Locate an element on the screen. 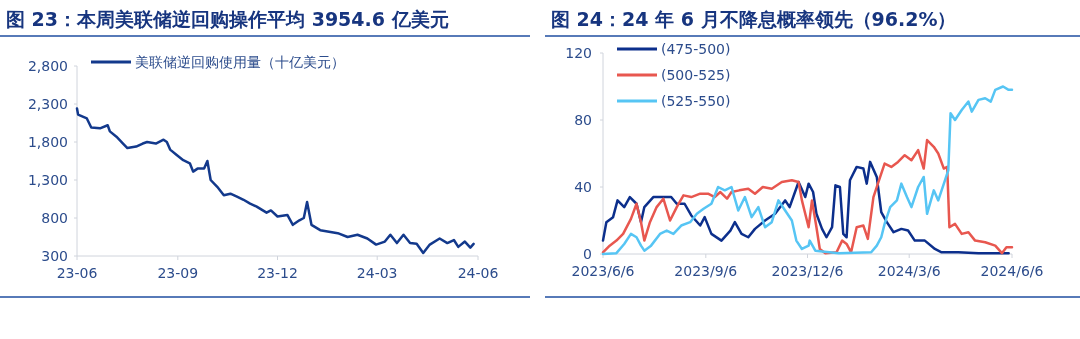  y-tick-label: 300 is located at coordinates (54, 256).